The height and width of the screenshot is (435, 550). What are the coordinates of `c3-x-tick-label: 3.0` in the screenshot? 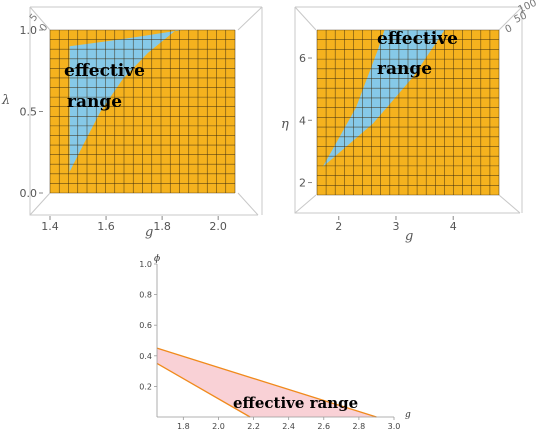 It's located at (394, 426).